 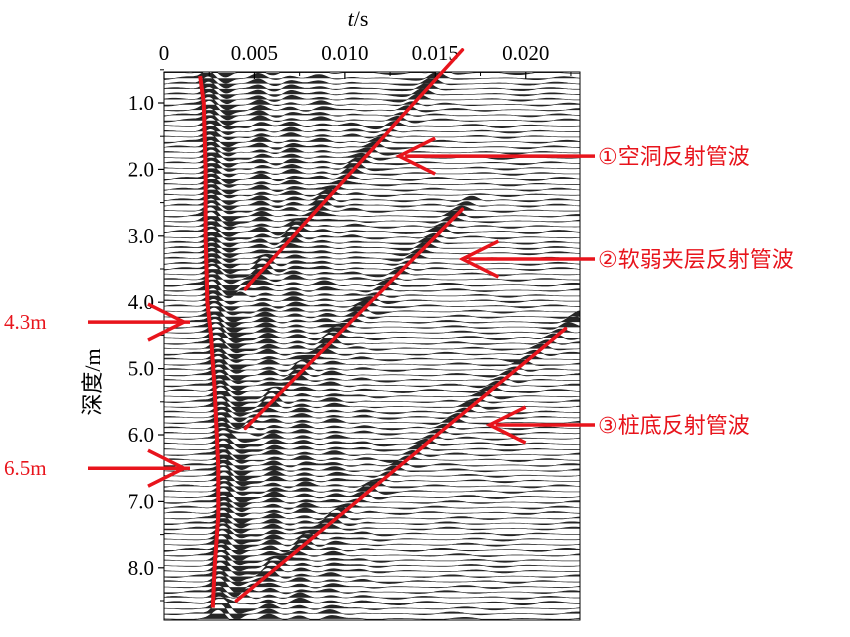 I want to click on y-tick-label-5: 6.0, so click(x=141, y=435).